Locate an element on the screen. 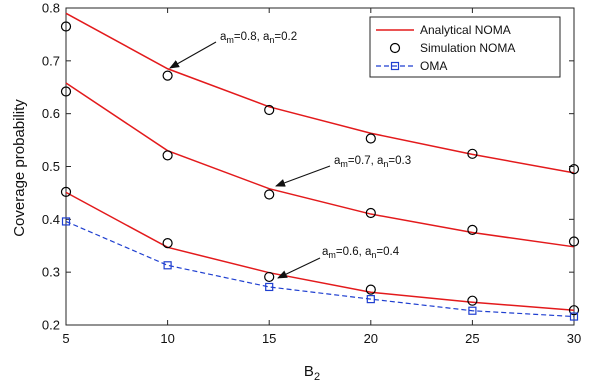 The width and height of the screenshot is (598, 385). annotation-1-end: =0.2 is located at coordinates (285, 37).